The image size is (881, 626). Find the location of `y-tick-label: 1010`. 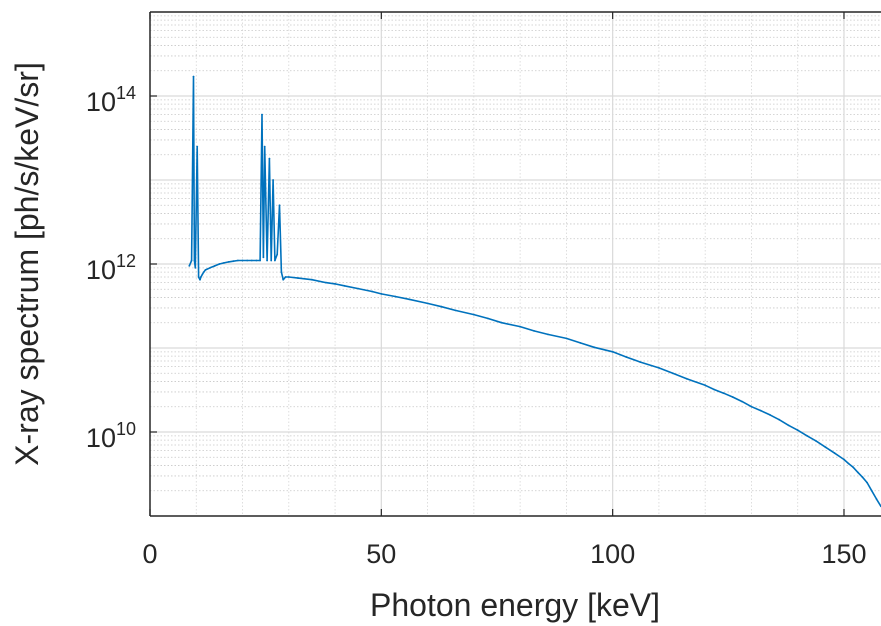

y-tick-label: 1010 is located at coordinates (111, 436).